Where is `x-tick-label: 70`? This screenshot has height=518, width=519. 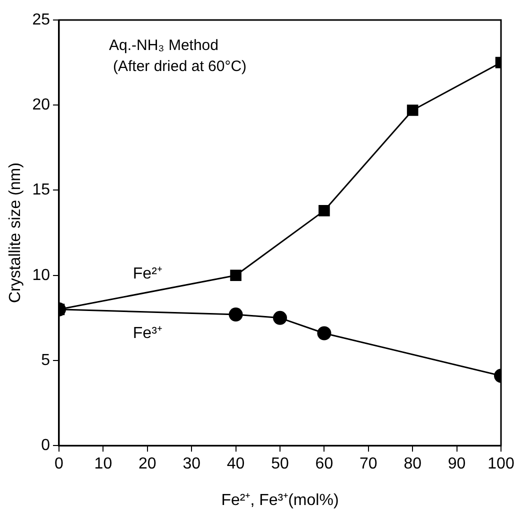
x-tick-label: 70 is located at coordinates (369, 464).